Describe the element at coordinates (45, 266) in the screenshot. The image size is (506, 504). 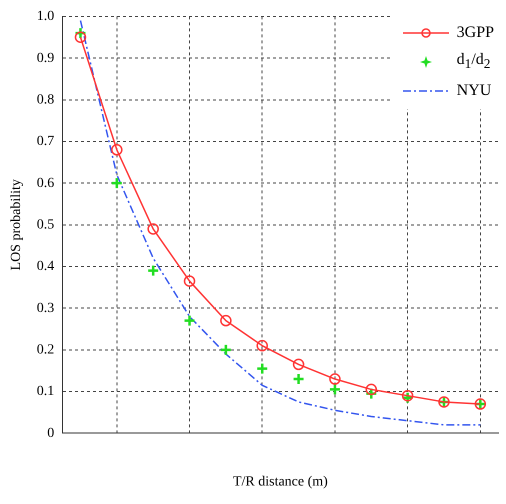
I see `y-tick-label: 0.4` at that location.